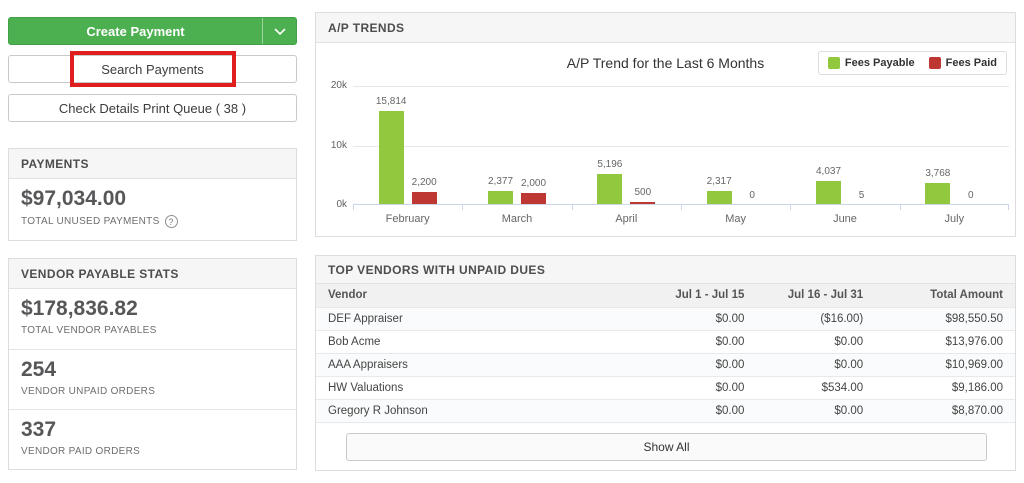  I want to click on table-cell-vendor: DEF Appraiser, so click(477, 319).